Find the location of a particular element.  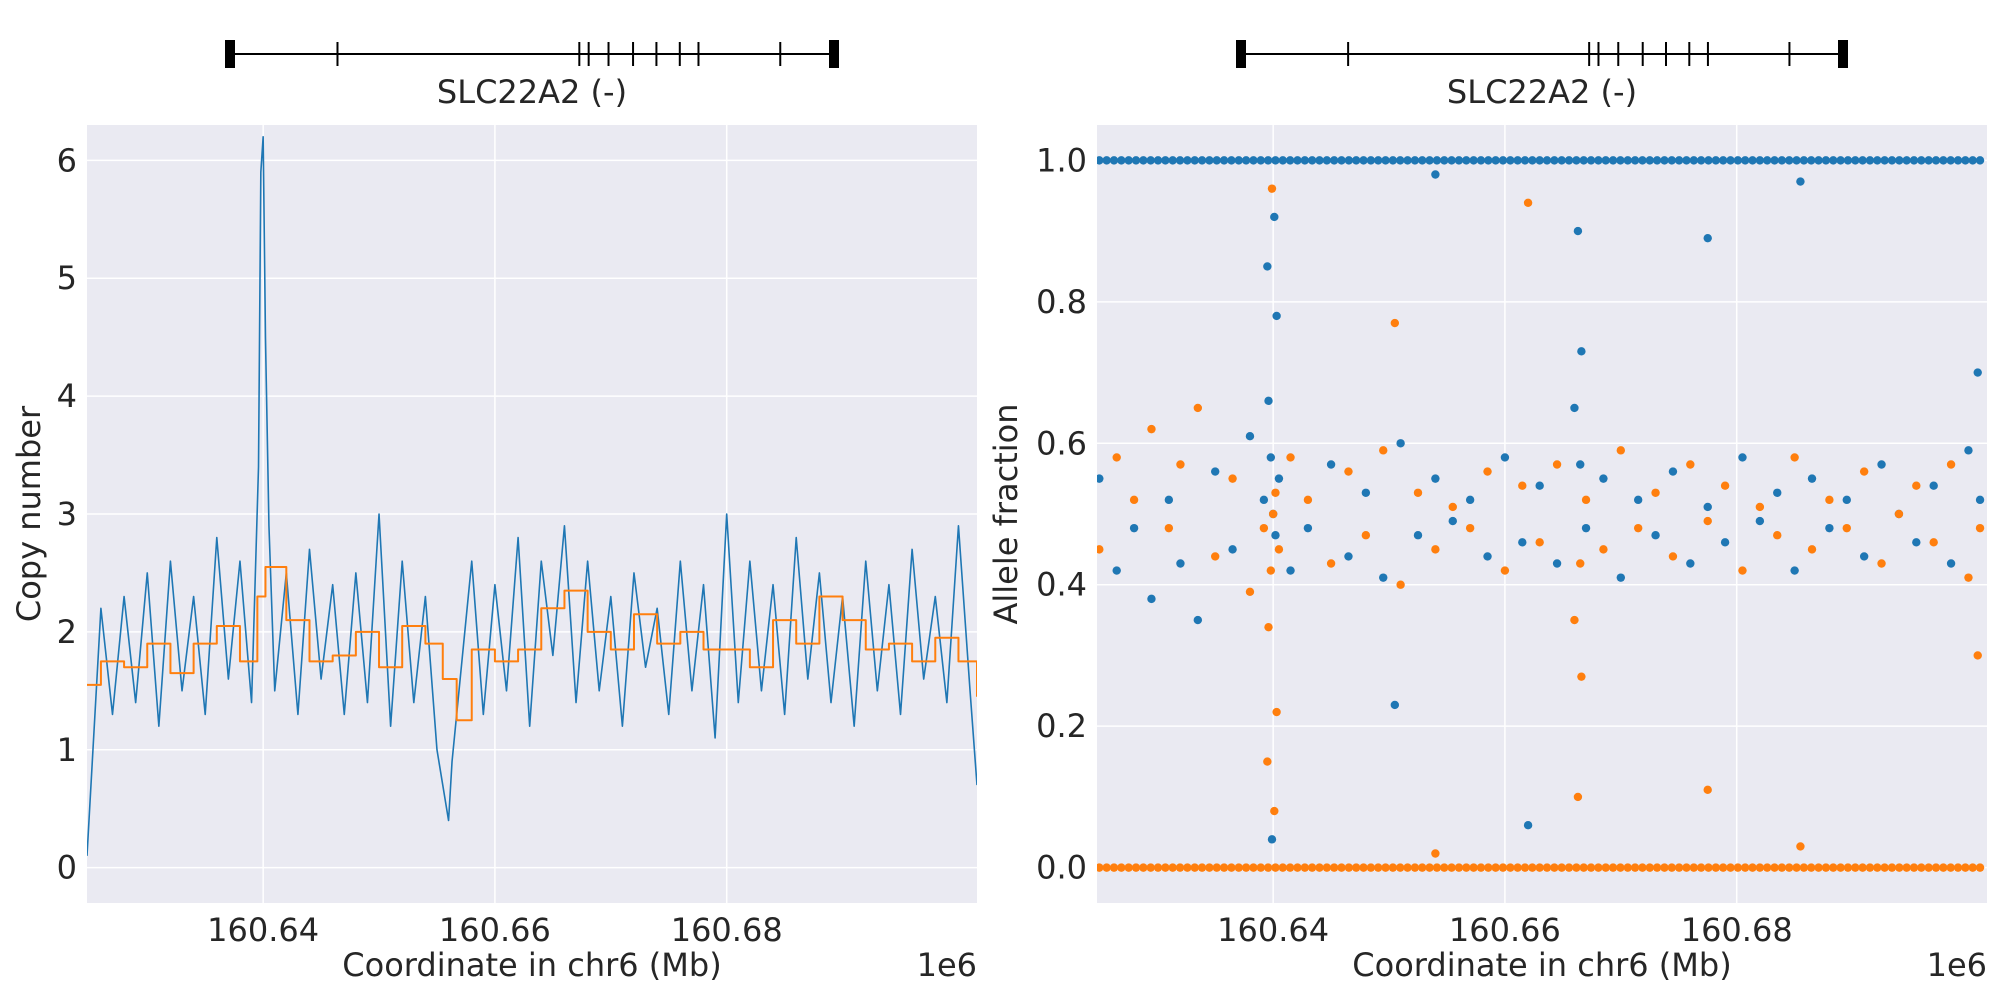

left-y-axis-label: Copy number is located at coordinates (29, 513).